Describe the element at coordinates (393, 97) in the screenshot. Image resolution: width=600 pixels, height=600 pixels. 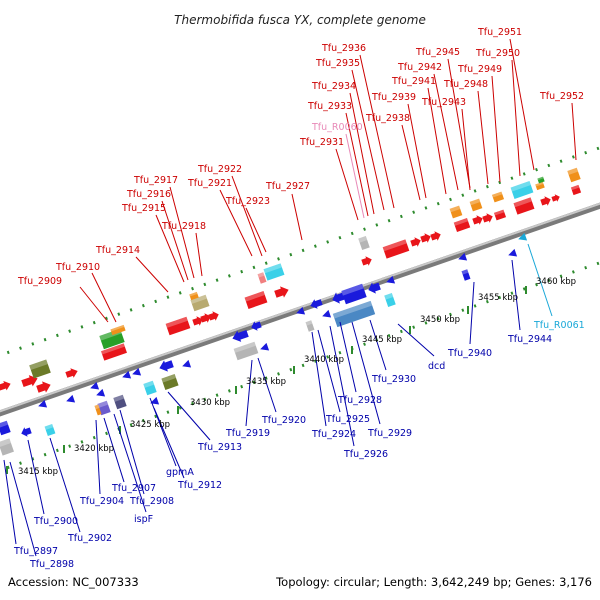
I see `gene-label: Tfu_2939` at that location.